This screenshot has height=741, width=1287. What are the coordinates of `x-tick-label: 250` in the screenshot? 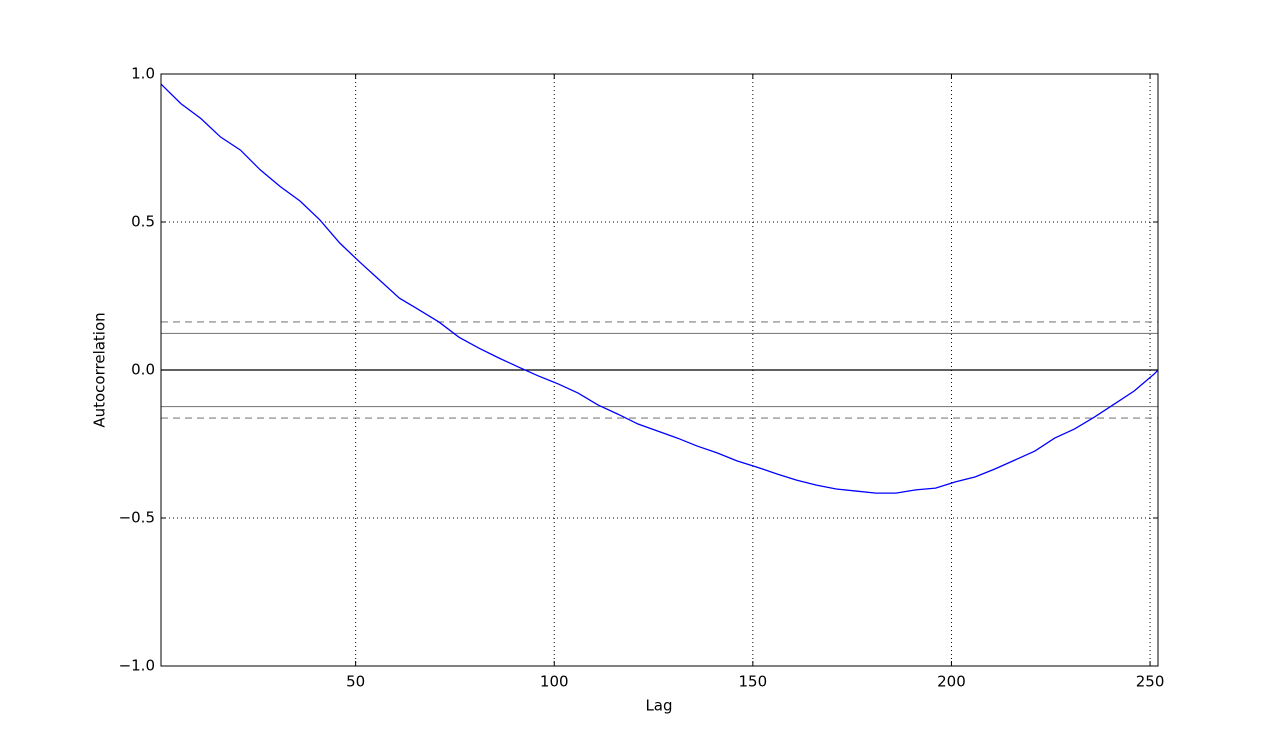 It's located at (1150, 682).